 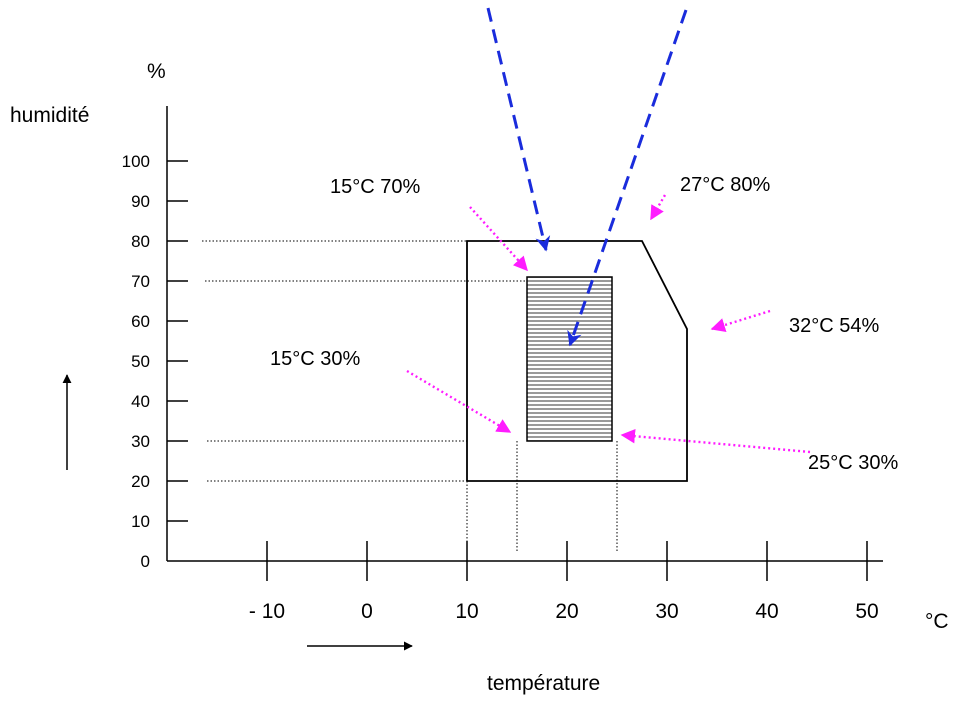 What do you see at coordinates (140, 481) in the screenshot?
I see `y-tick-label: 20` at bounding box center [140, 481].